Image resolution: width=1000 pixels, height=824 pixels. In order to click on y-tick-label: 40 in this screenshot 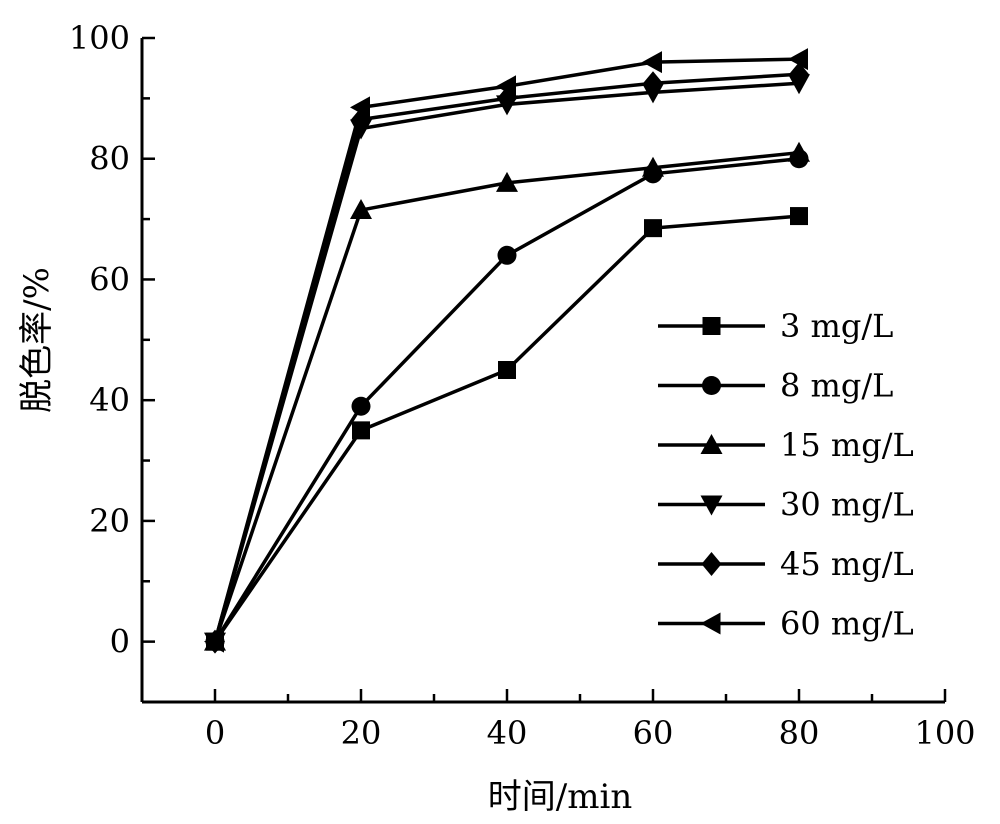, I will do `click(109, 400)`.